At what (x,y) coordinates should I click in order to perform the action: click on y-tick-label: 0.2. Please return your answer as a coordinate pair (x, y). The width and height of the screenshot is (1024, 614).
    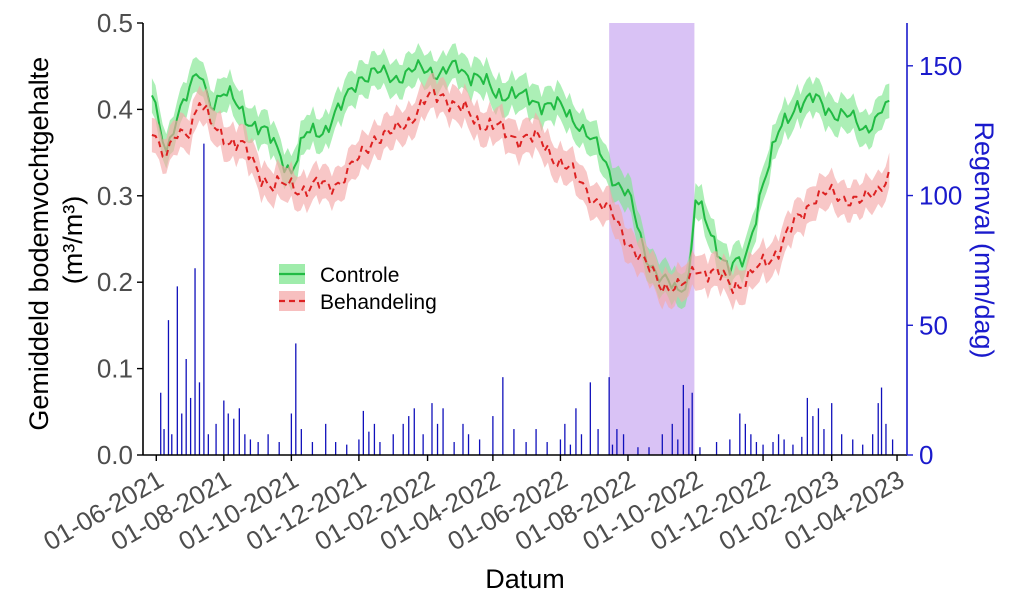
    Looking at the image, I should click on (115, 282).